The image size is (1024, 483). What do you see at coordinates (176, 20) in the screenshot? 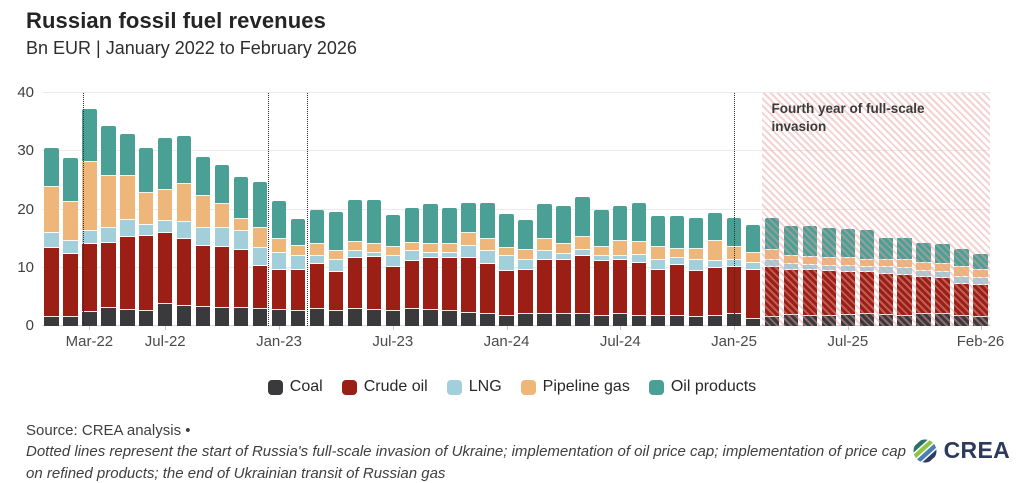
I see `page-title: Russian fossil fuel revenues` at bounding box center [176, 20].